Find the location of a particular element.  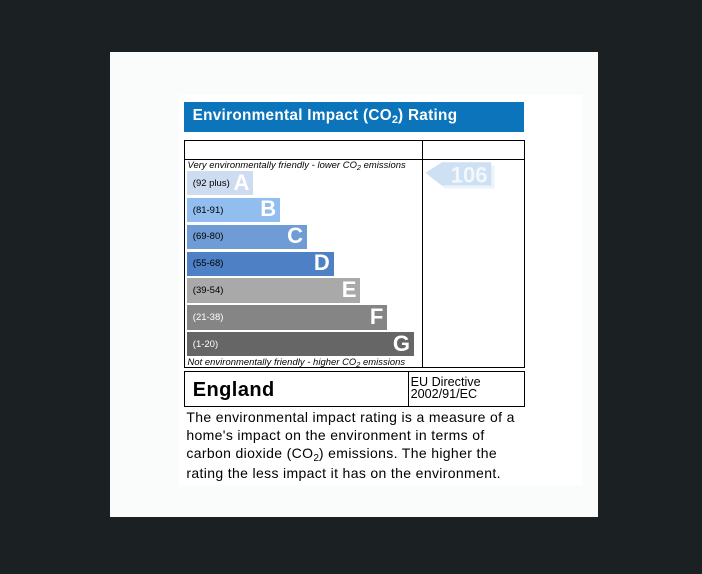

svg-text: 106 is located at coordinates (469, 175).